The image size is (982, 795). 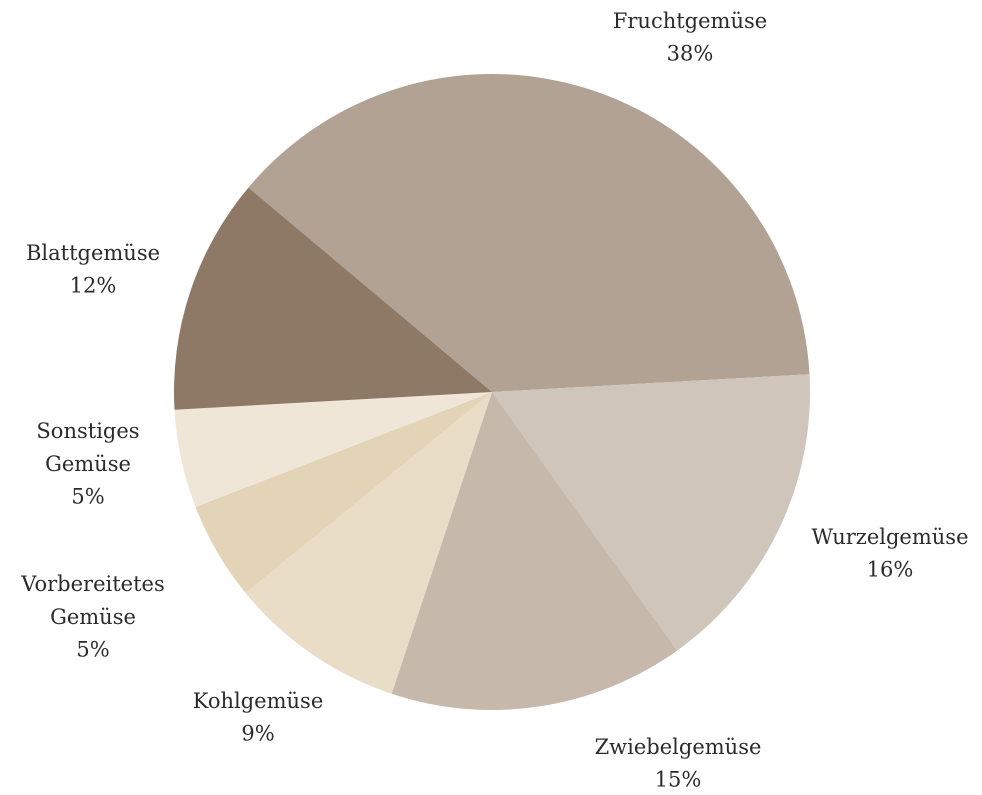 What do you see at coordinates (87, 431) in the screenshot?
I see `label-line: Sonstiges` at bounding box center [87, 431].